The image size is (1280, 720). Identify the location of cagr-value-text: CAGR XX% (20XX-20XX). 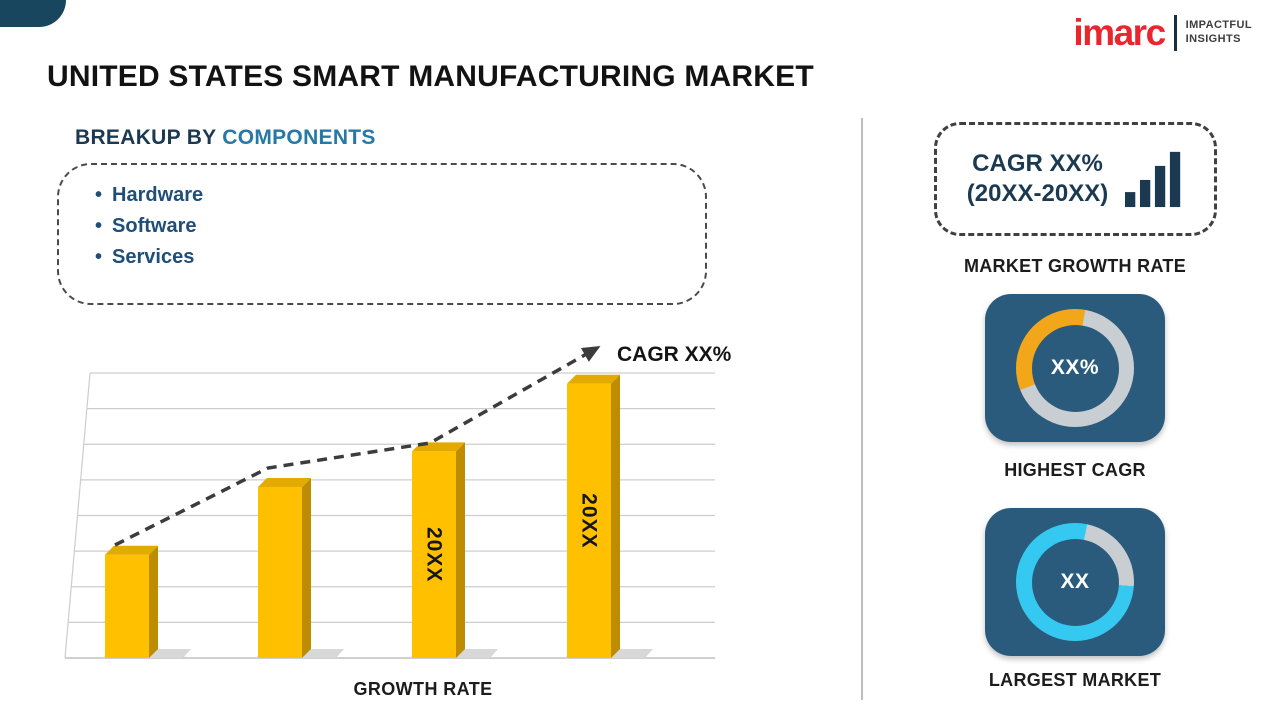
(1037, 179).